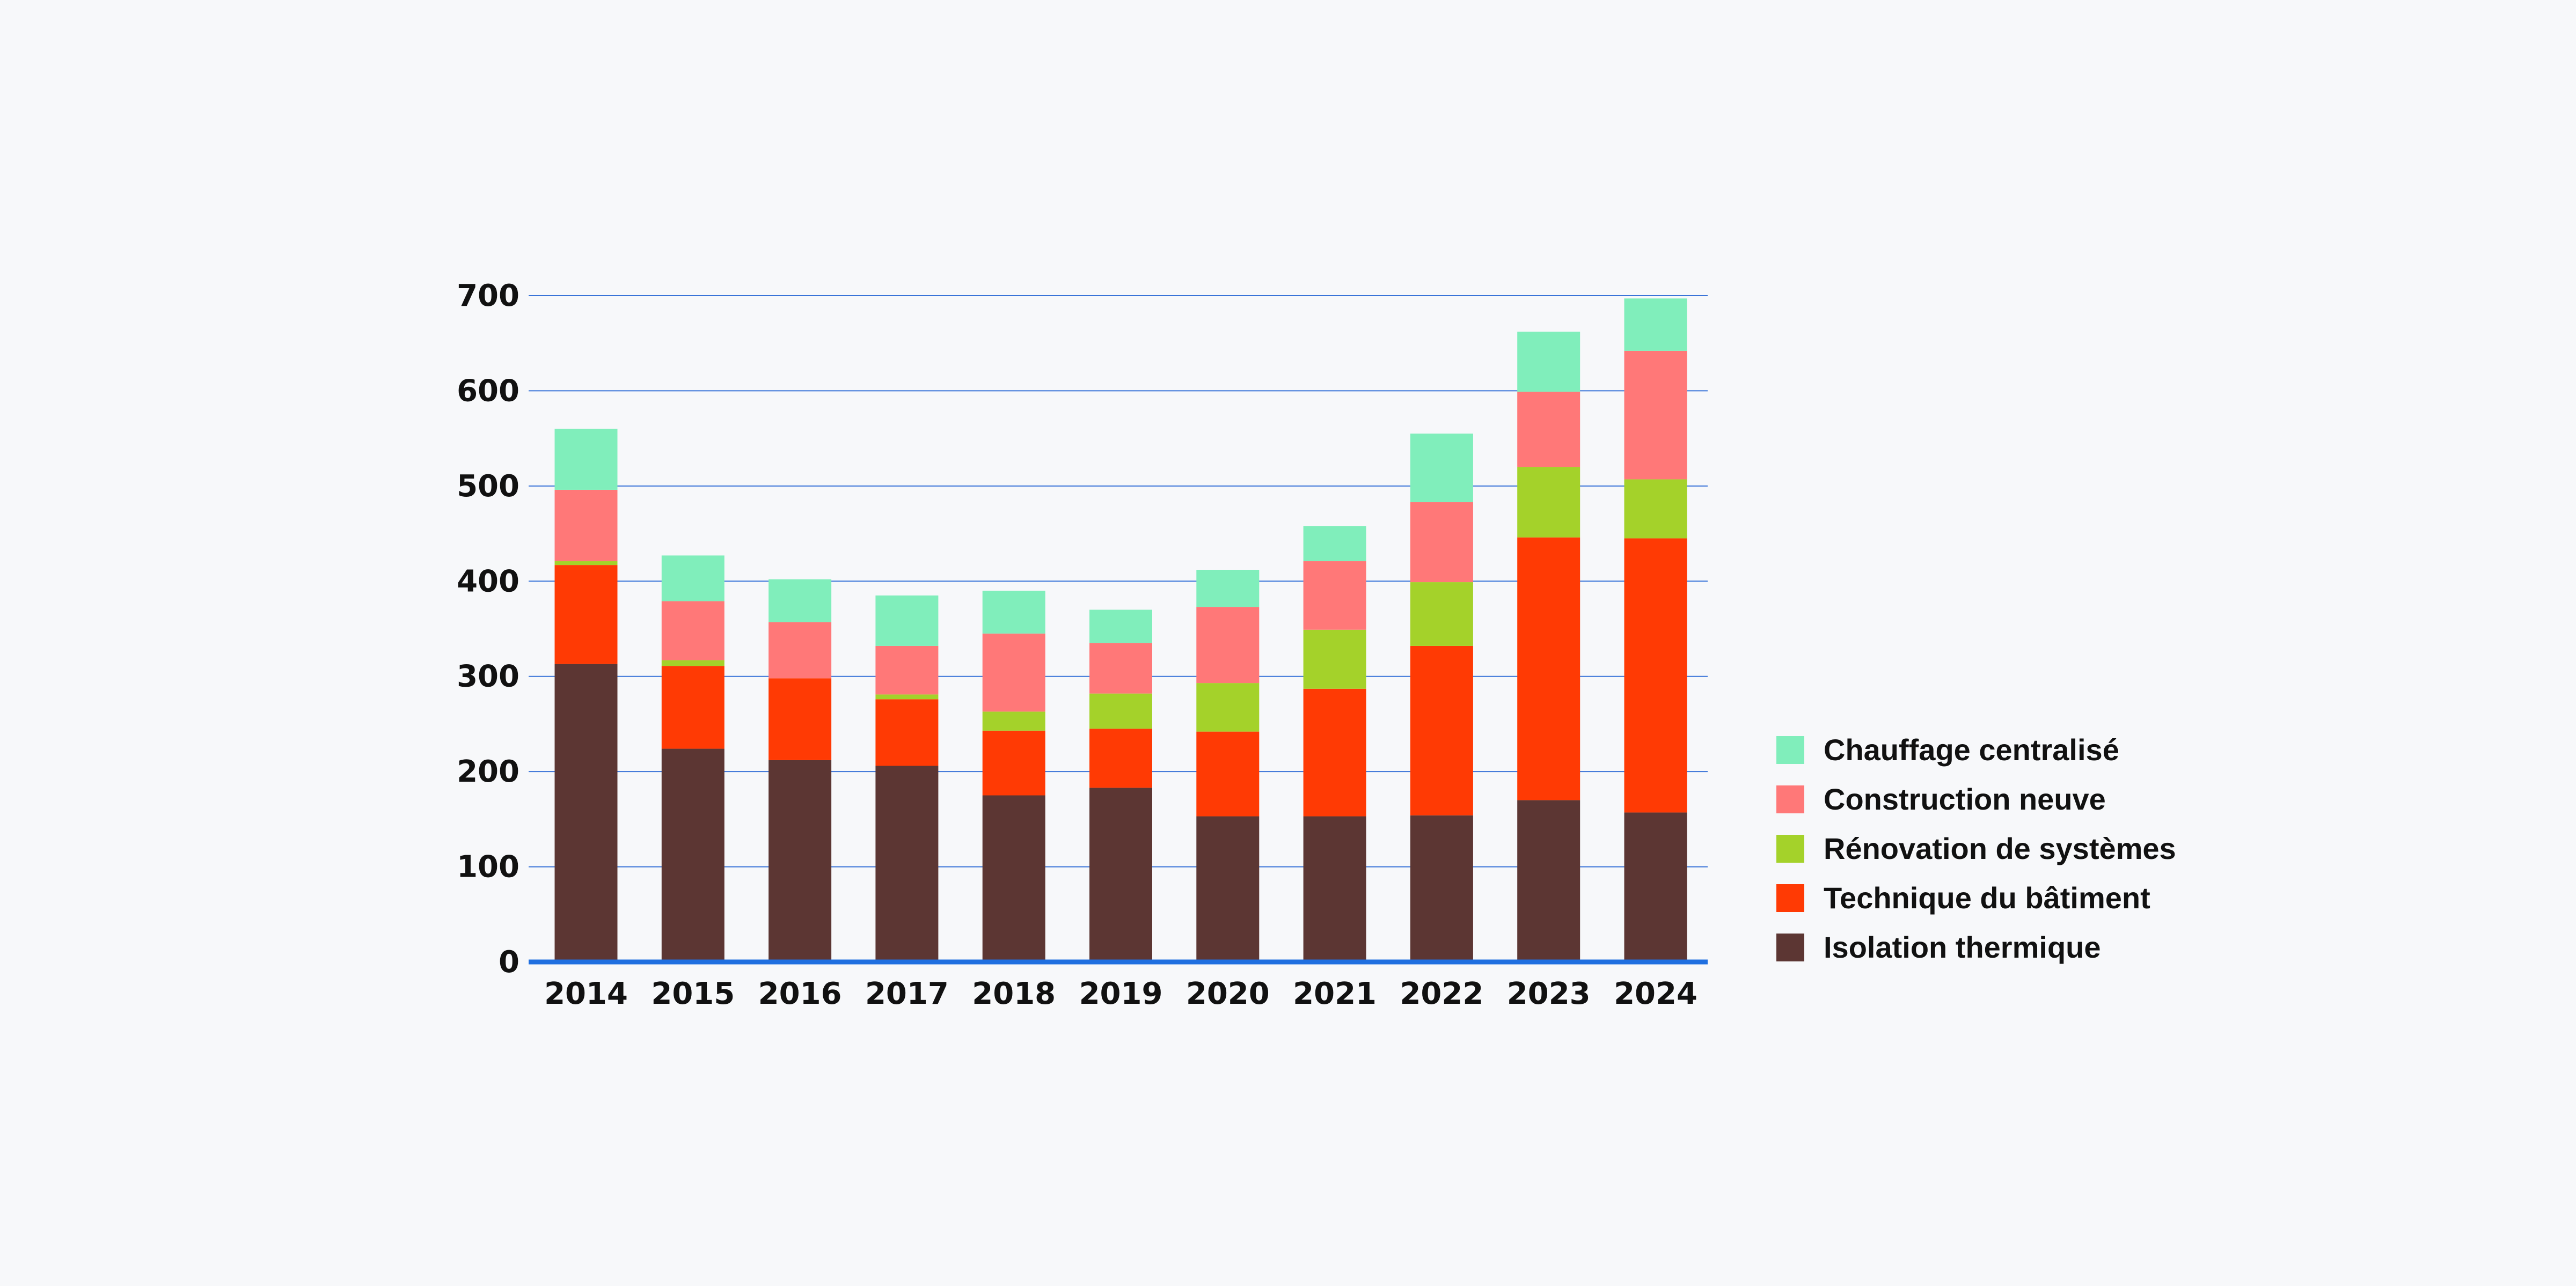 The width and height of the screenshot is (2576, 1286). Describe the element at coordinates (488, 486) in the screenshot. I see `y-tick-label: 500` at that location.